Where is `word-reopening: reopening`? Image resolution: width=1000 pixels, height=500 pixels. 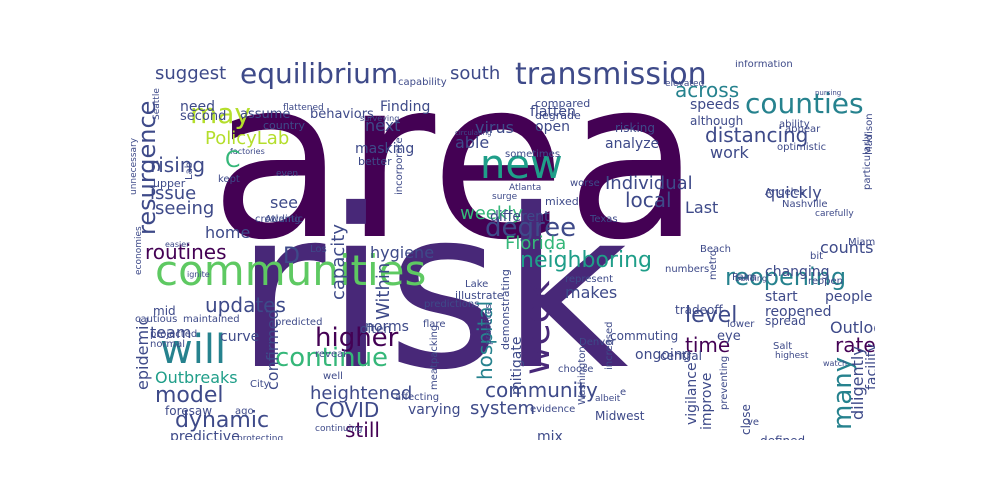
word-reopening: reopening is located at coordinates (786, 277).